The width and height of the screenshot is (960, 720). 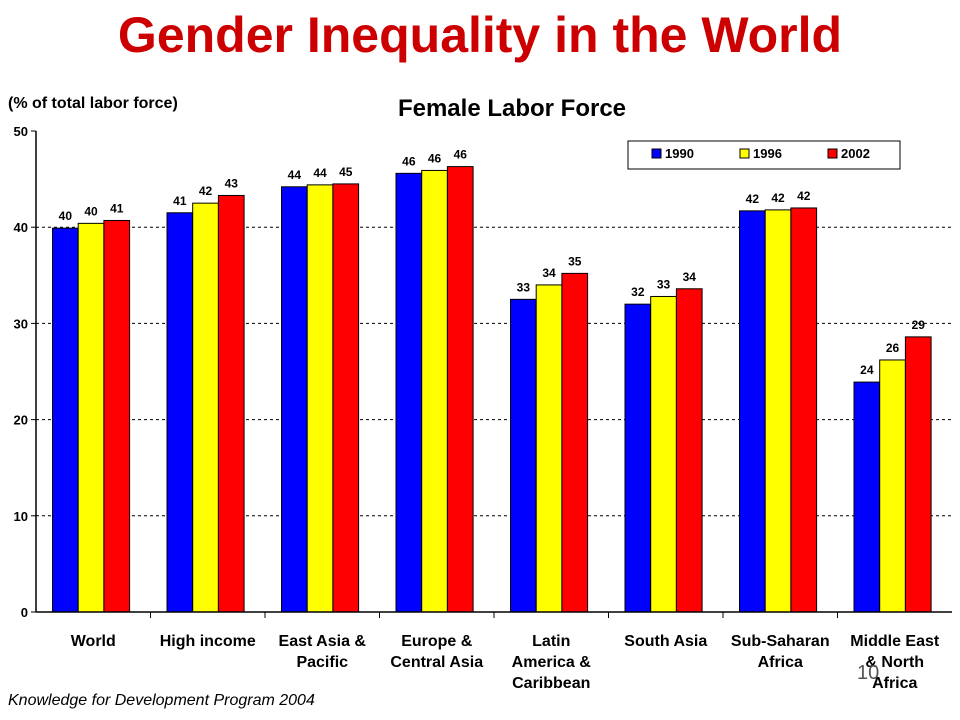 I want to click on category-label: Central Asia, so click(x=436, y=662).